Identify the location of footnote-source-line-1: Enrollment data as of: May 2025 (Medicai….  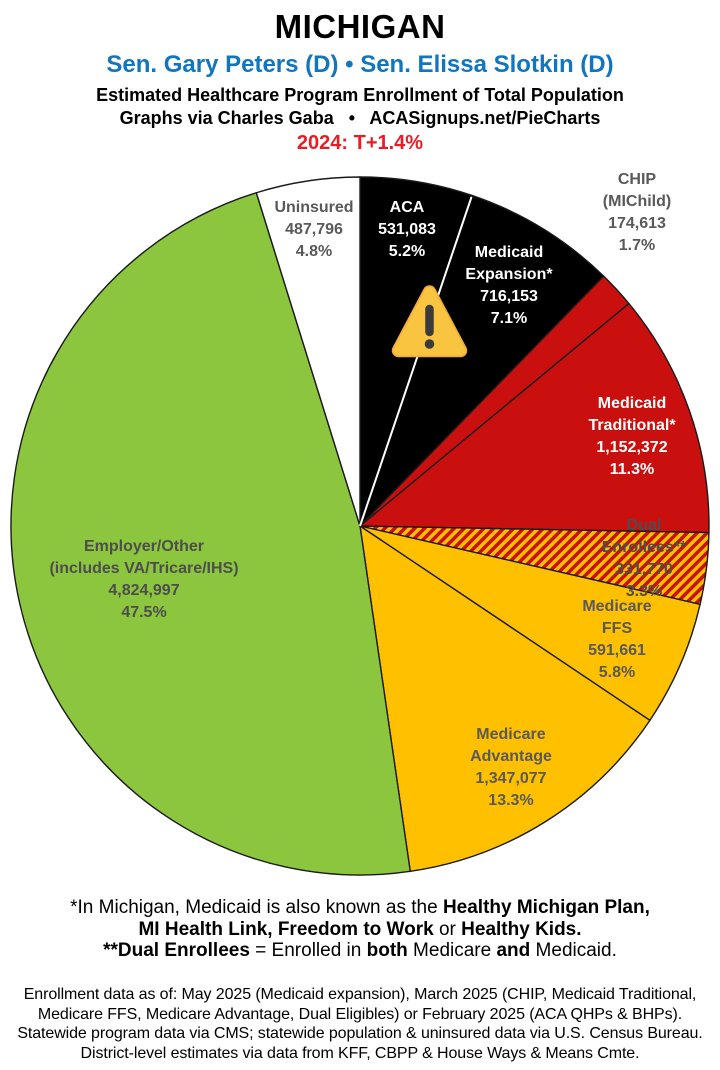
(360, 994).